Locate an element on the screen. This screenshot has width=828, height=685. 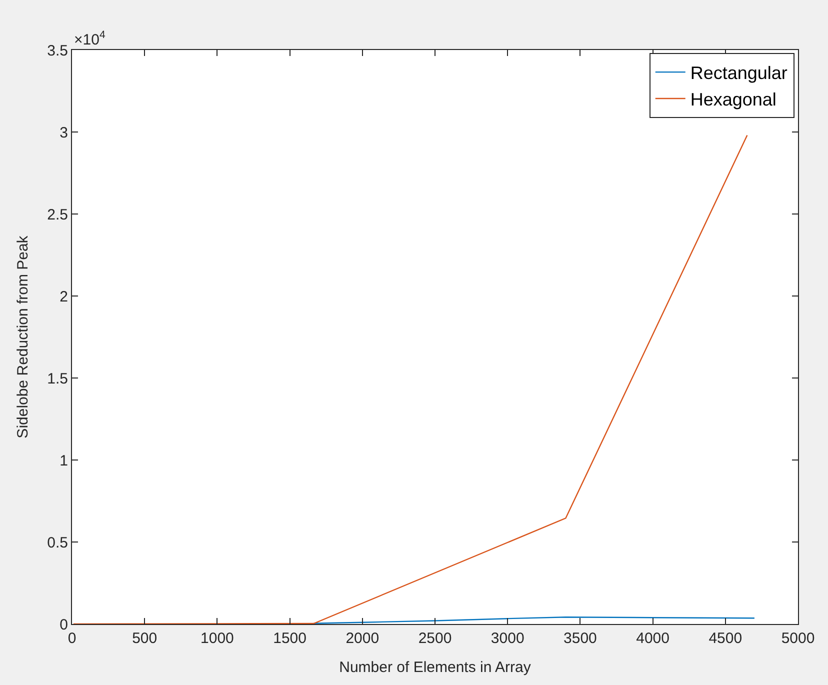
y-tick-label: 0 is located at coordinates (64, 625).